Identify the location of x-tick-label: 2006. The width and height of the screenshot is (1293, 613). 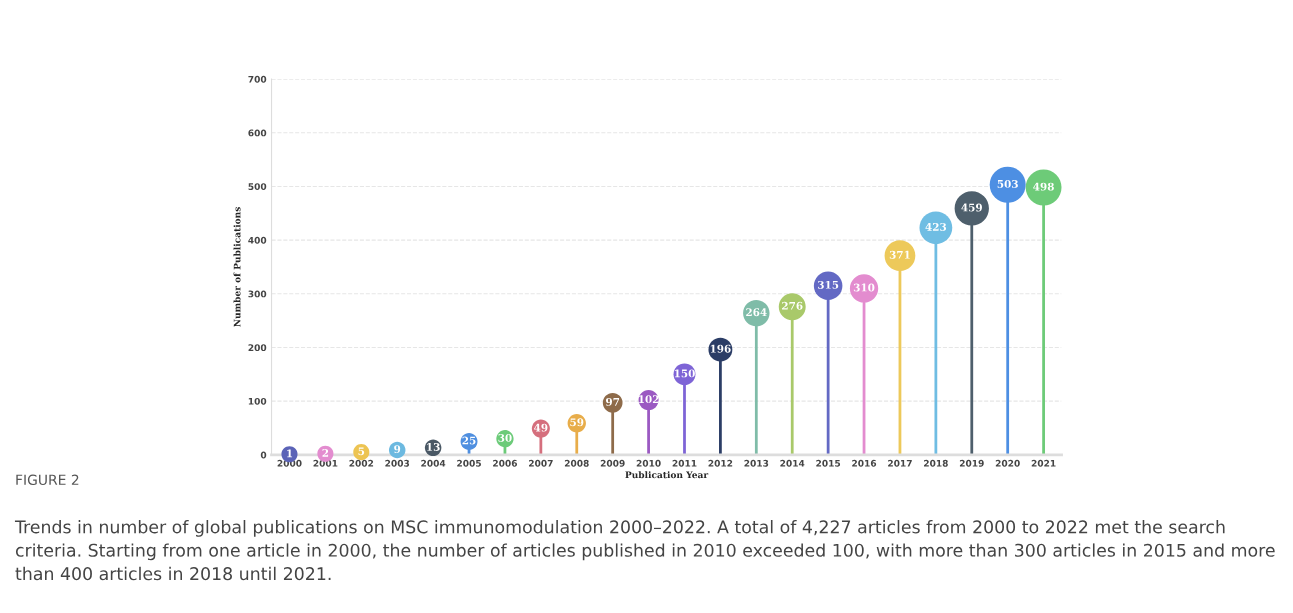
(505, 463).